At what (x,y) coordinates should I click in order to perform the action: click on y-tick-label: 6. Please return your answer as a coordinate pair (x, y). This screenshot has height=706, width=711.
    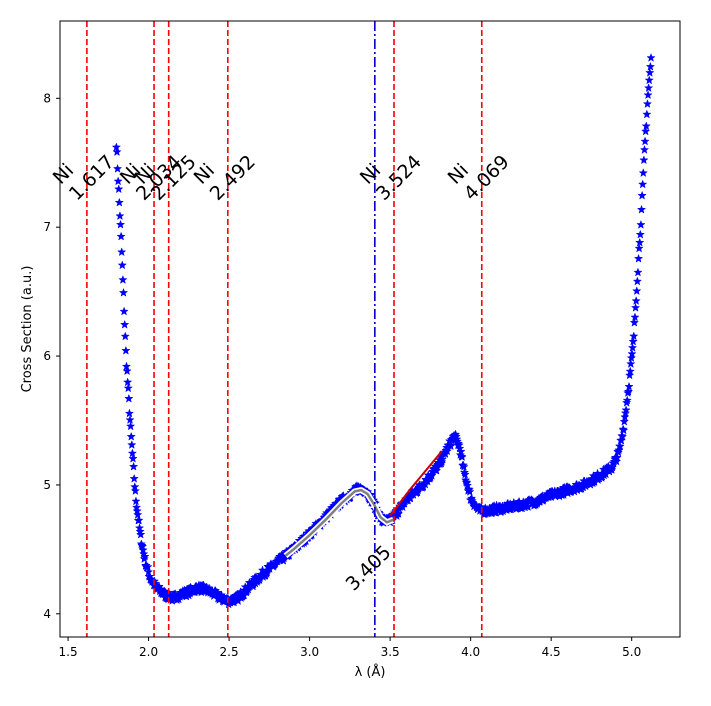
    Looking at the image, I should click on (47, 356).